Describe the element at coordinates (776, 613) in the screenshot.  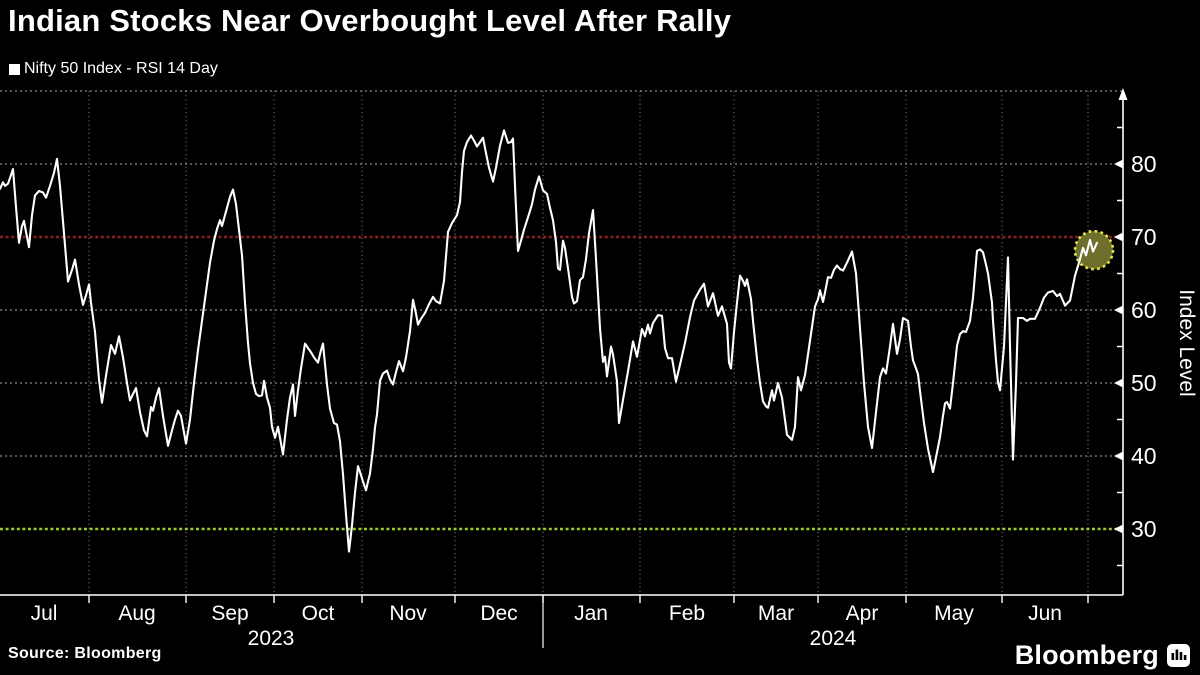
I see `month-label: Mar` at that location.